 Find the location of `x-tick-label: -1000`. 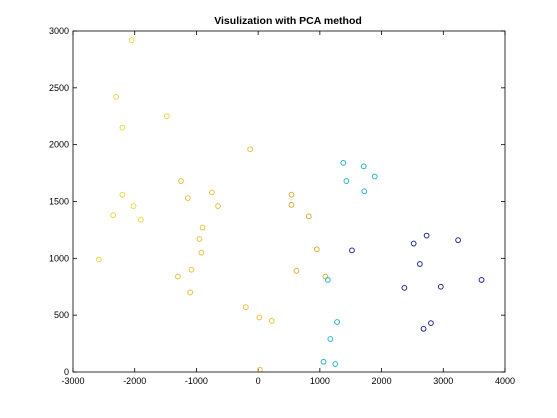

x-tick-label: -1000 is located at coordinates (196, 381).